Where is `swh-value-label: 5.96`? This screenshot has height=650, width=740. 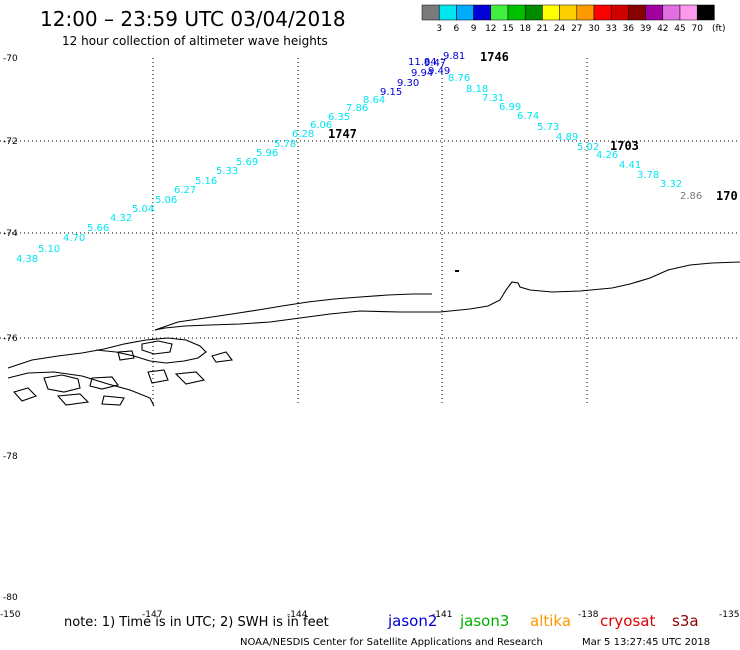 swh-value-label: 5.96 is located at coordinates (267, 153).